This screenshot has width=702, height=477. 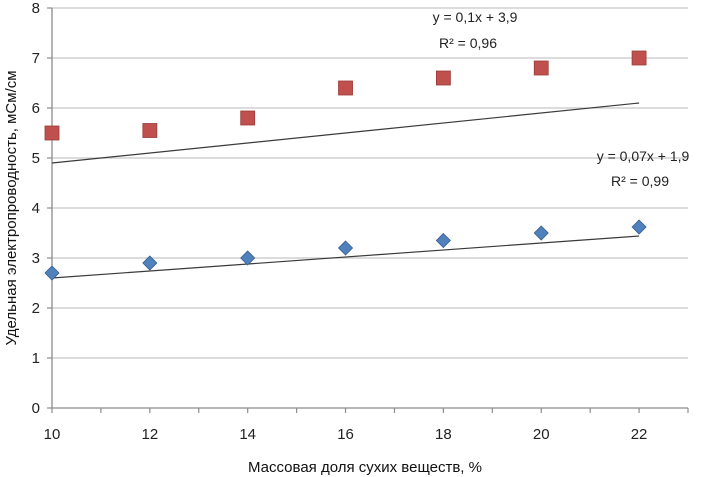 I want to click on y-tick-label-5: 5, so click(x=36, y=158).